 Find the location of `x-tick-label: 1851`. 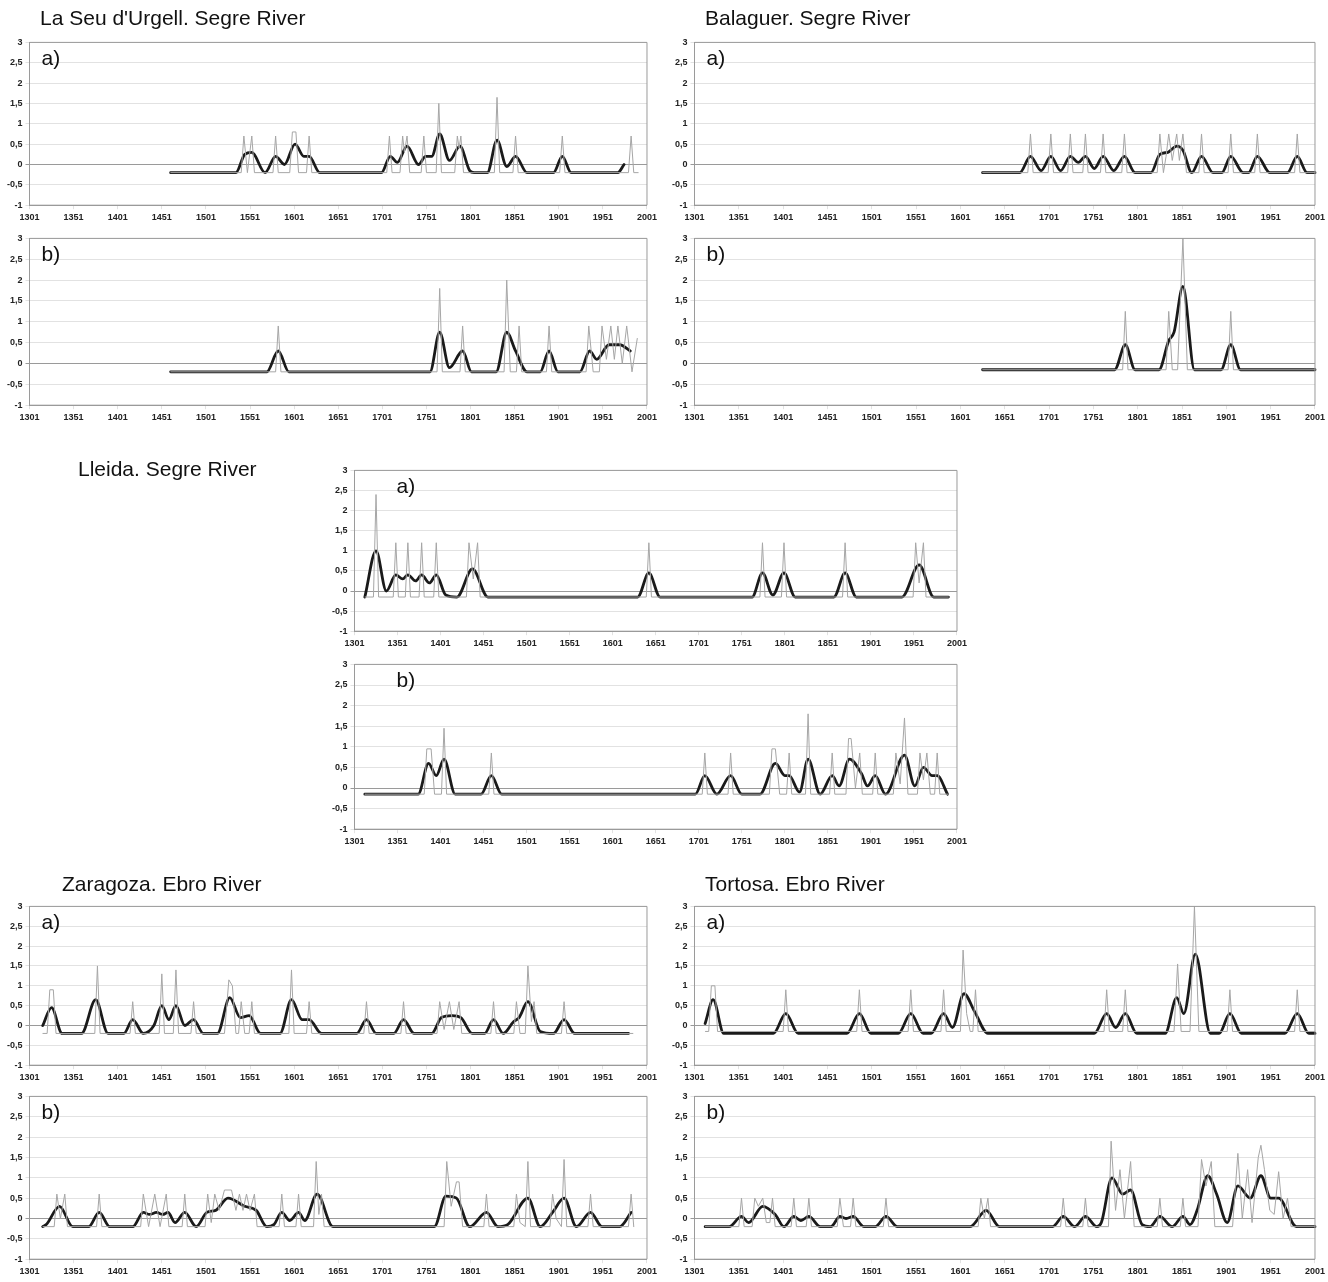

x-tick-label: 1851 is located at coordinates (1182, 217).